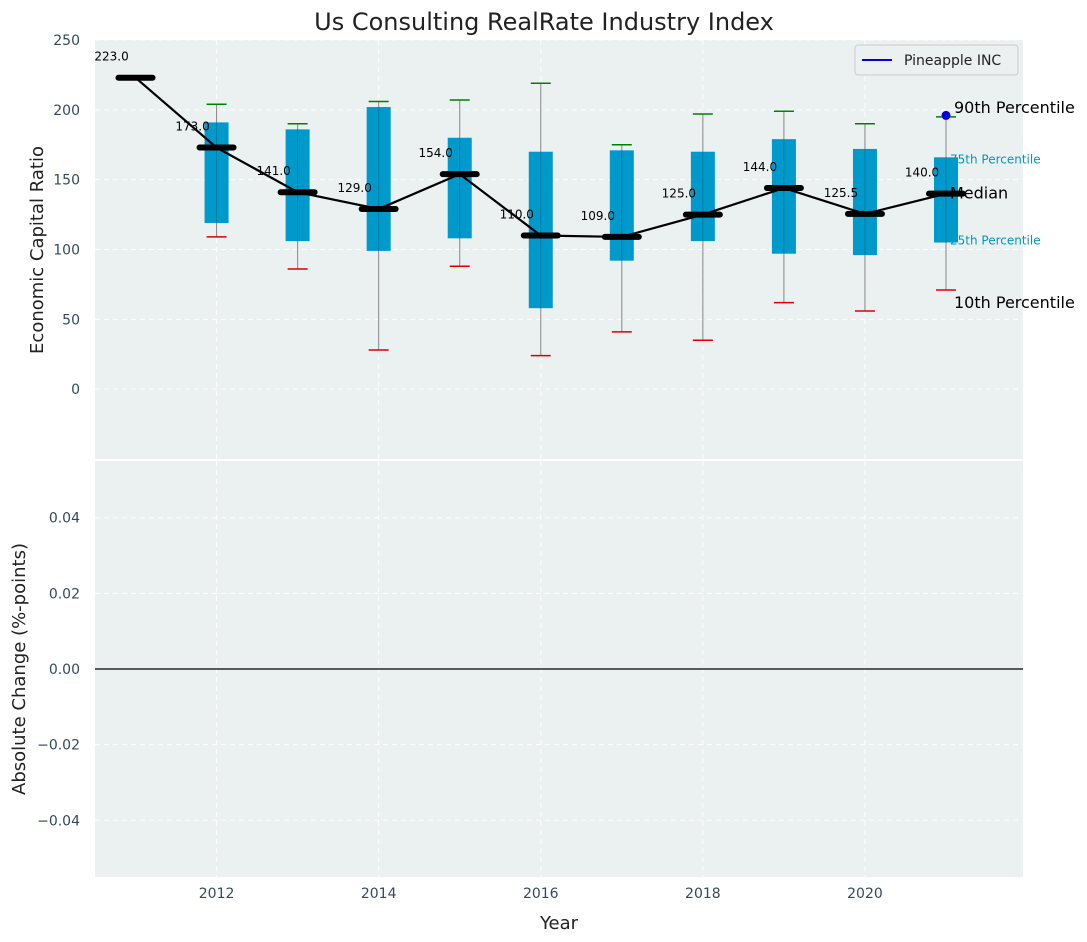 The image size is (1087, 942). What do you see at coordinates (66, 181) in the screenshot?
I see `top-y-tick-label: 150` at bounding box center [66, 181].